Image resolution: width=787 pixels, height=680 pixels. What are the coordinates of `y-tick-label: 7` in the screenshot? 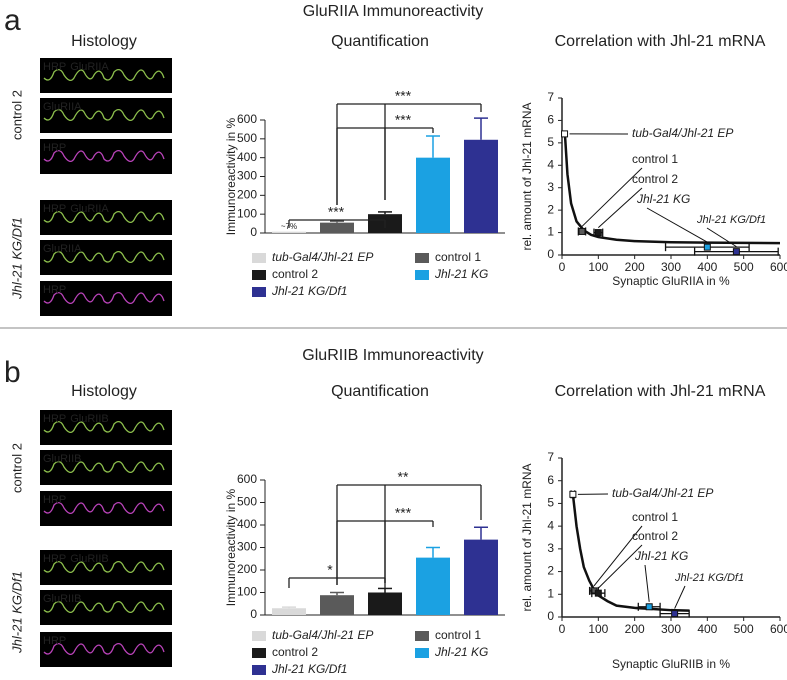 It's located at (550, 97).